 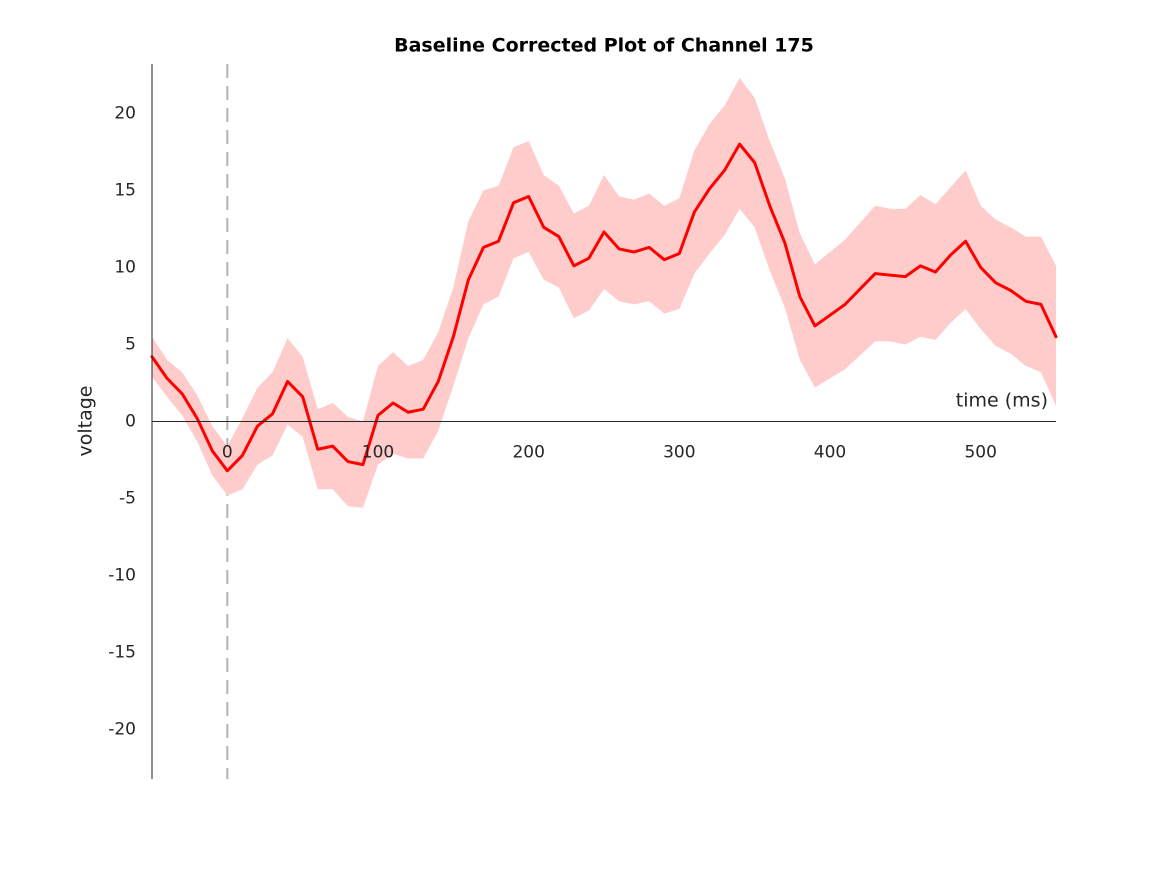 I want to click on y-tick-label: -15, so click(x=122, y=653).